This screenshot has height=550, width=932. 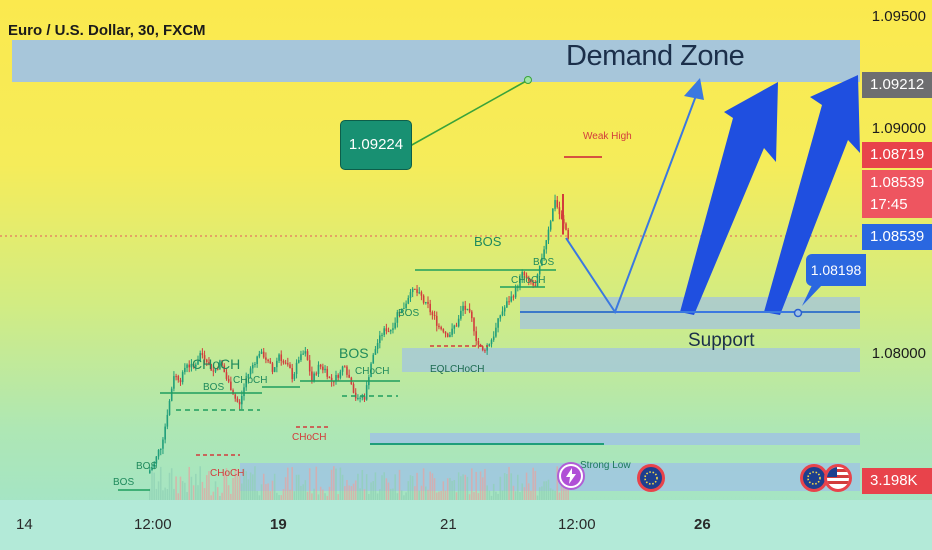 I want to click on demand-zone-box, so click(x=436, y=61).